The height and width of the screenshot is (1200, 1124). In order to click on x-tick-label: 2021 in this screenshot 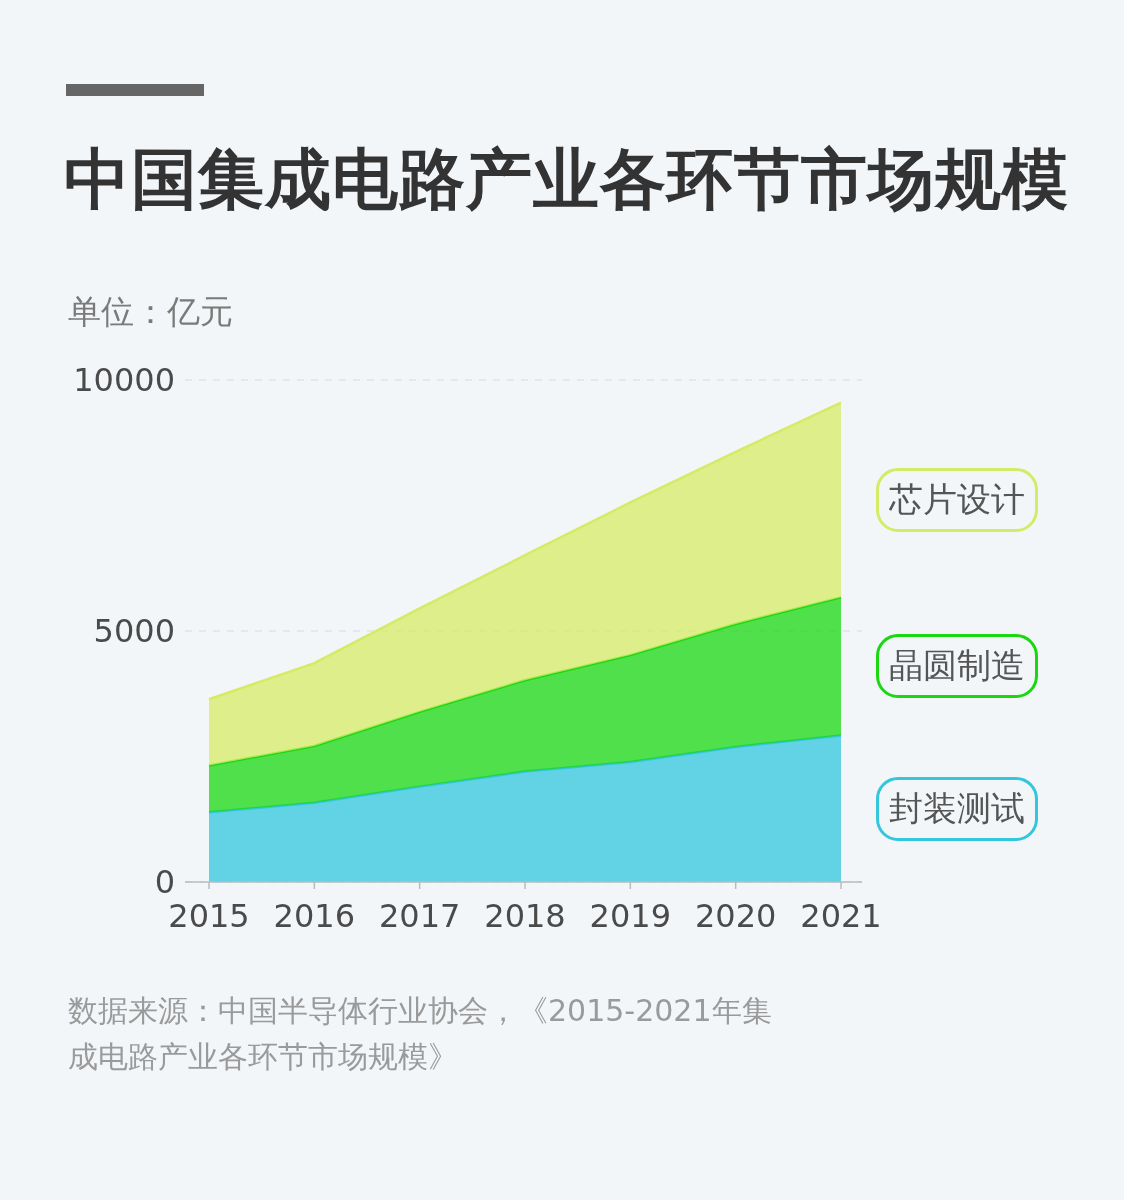, I will do `click(841, 915)`.